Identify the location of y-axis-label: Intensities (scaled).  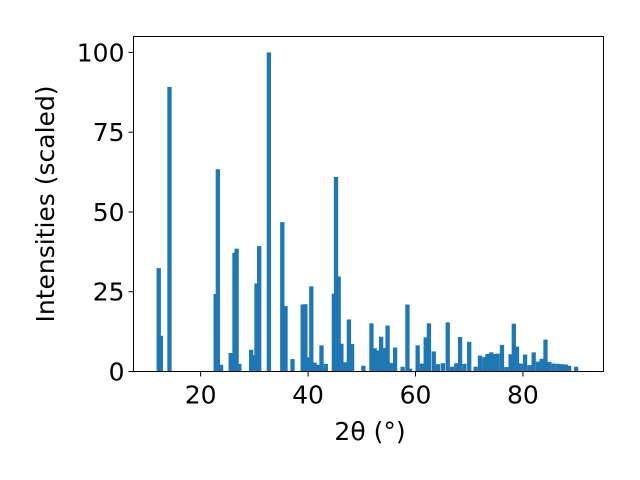
(45, 203).